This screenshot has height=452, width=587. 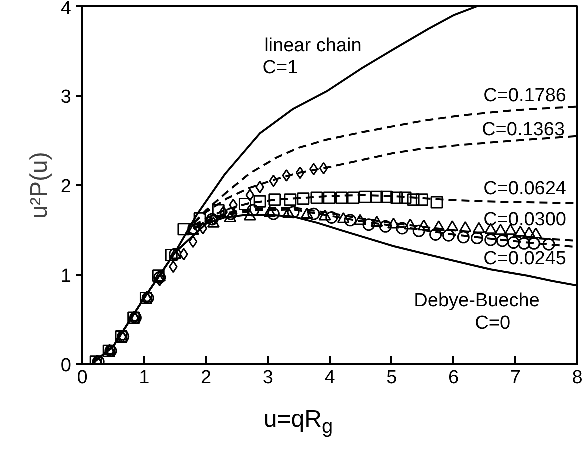 What do you see at coordinates (39, 185) in the screenshot?
I see `y-axis-title: u²P(u)` at bounding box center [39, 185].